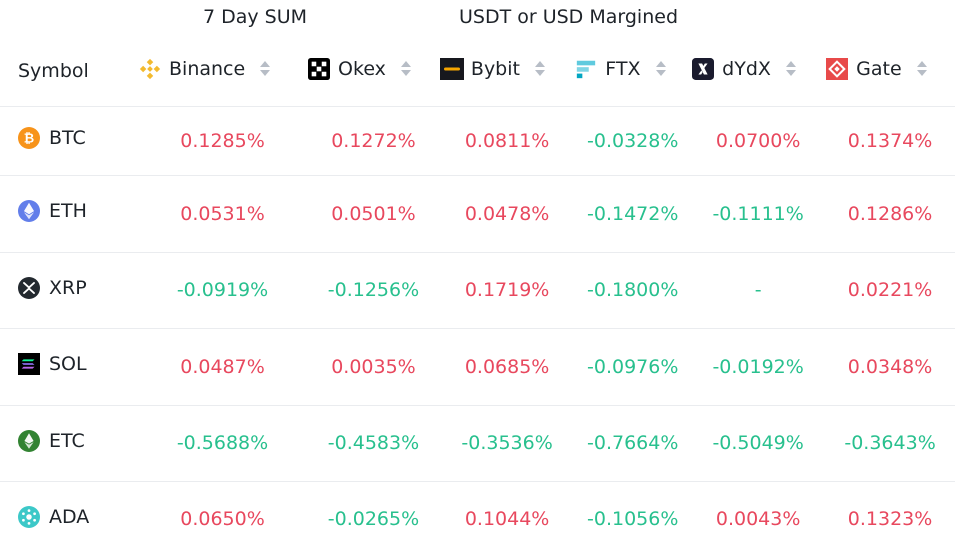 The width and height of the screenshot is (955, 557). I want to click on coin-symbol-label: ADA, so click(69, 516).